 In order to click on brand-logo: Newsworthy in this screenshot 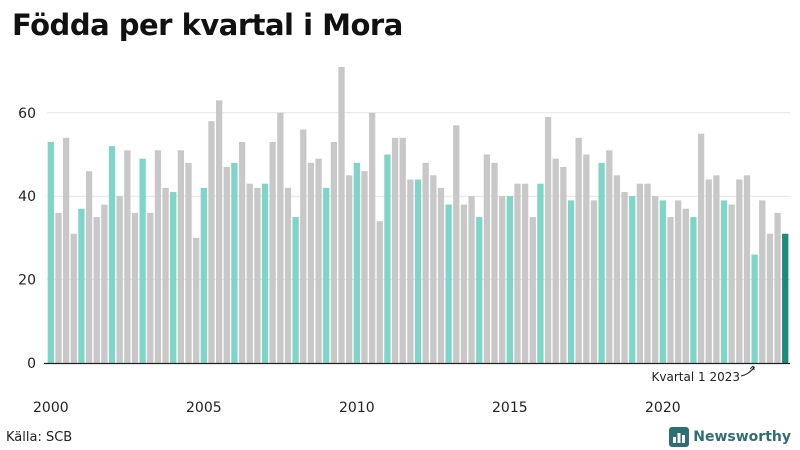, I will do `click(730, 437)`.